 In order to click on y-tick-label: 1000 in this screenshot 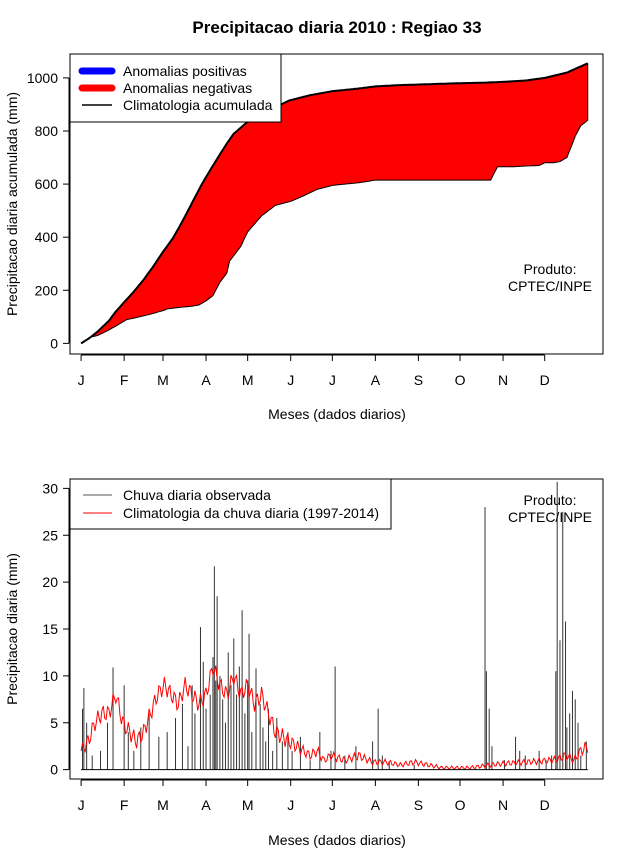, I will do `click(42, 78)`.